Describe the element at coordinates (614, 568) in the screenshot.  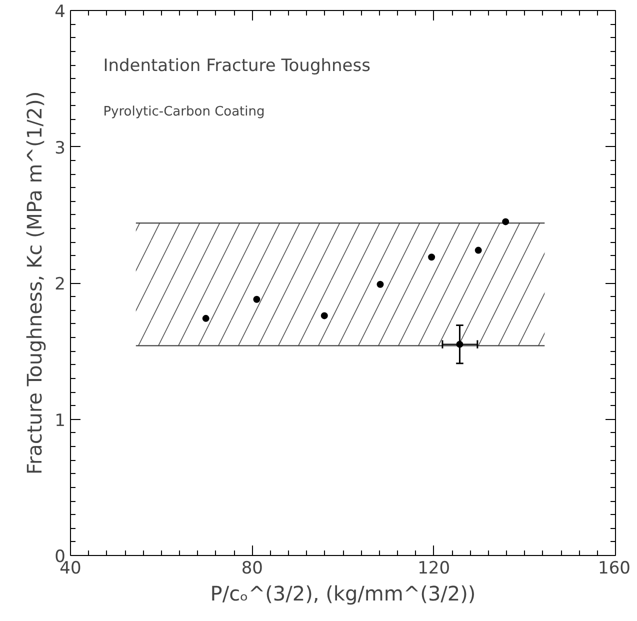
I see `x-tick-label: 160` at that location.